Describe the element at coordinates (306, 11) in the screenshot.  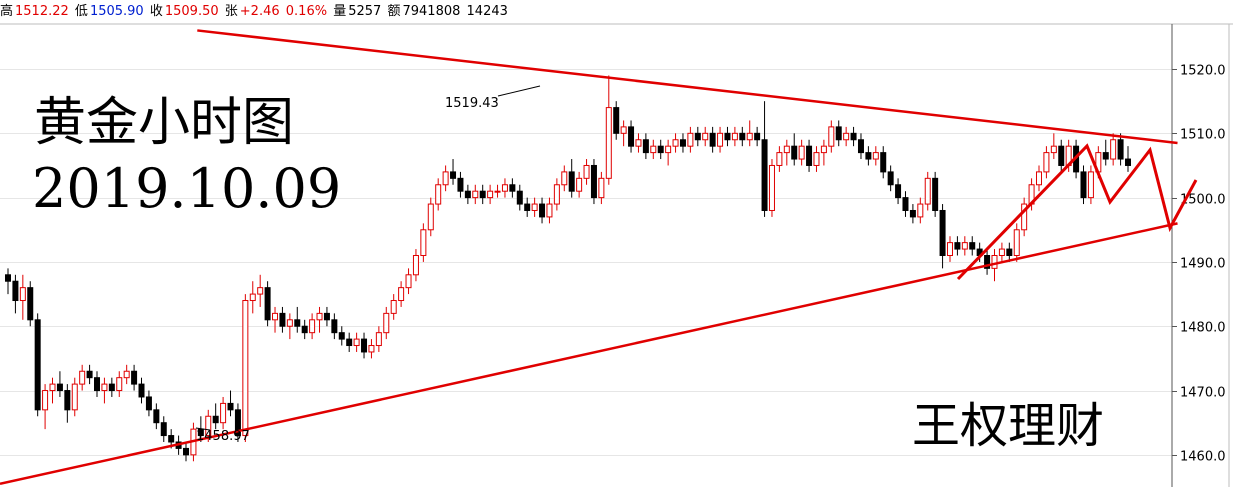
I see `change-pct-value: 0.16%` at that location.